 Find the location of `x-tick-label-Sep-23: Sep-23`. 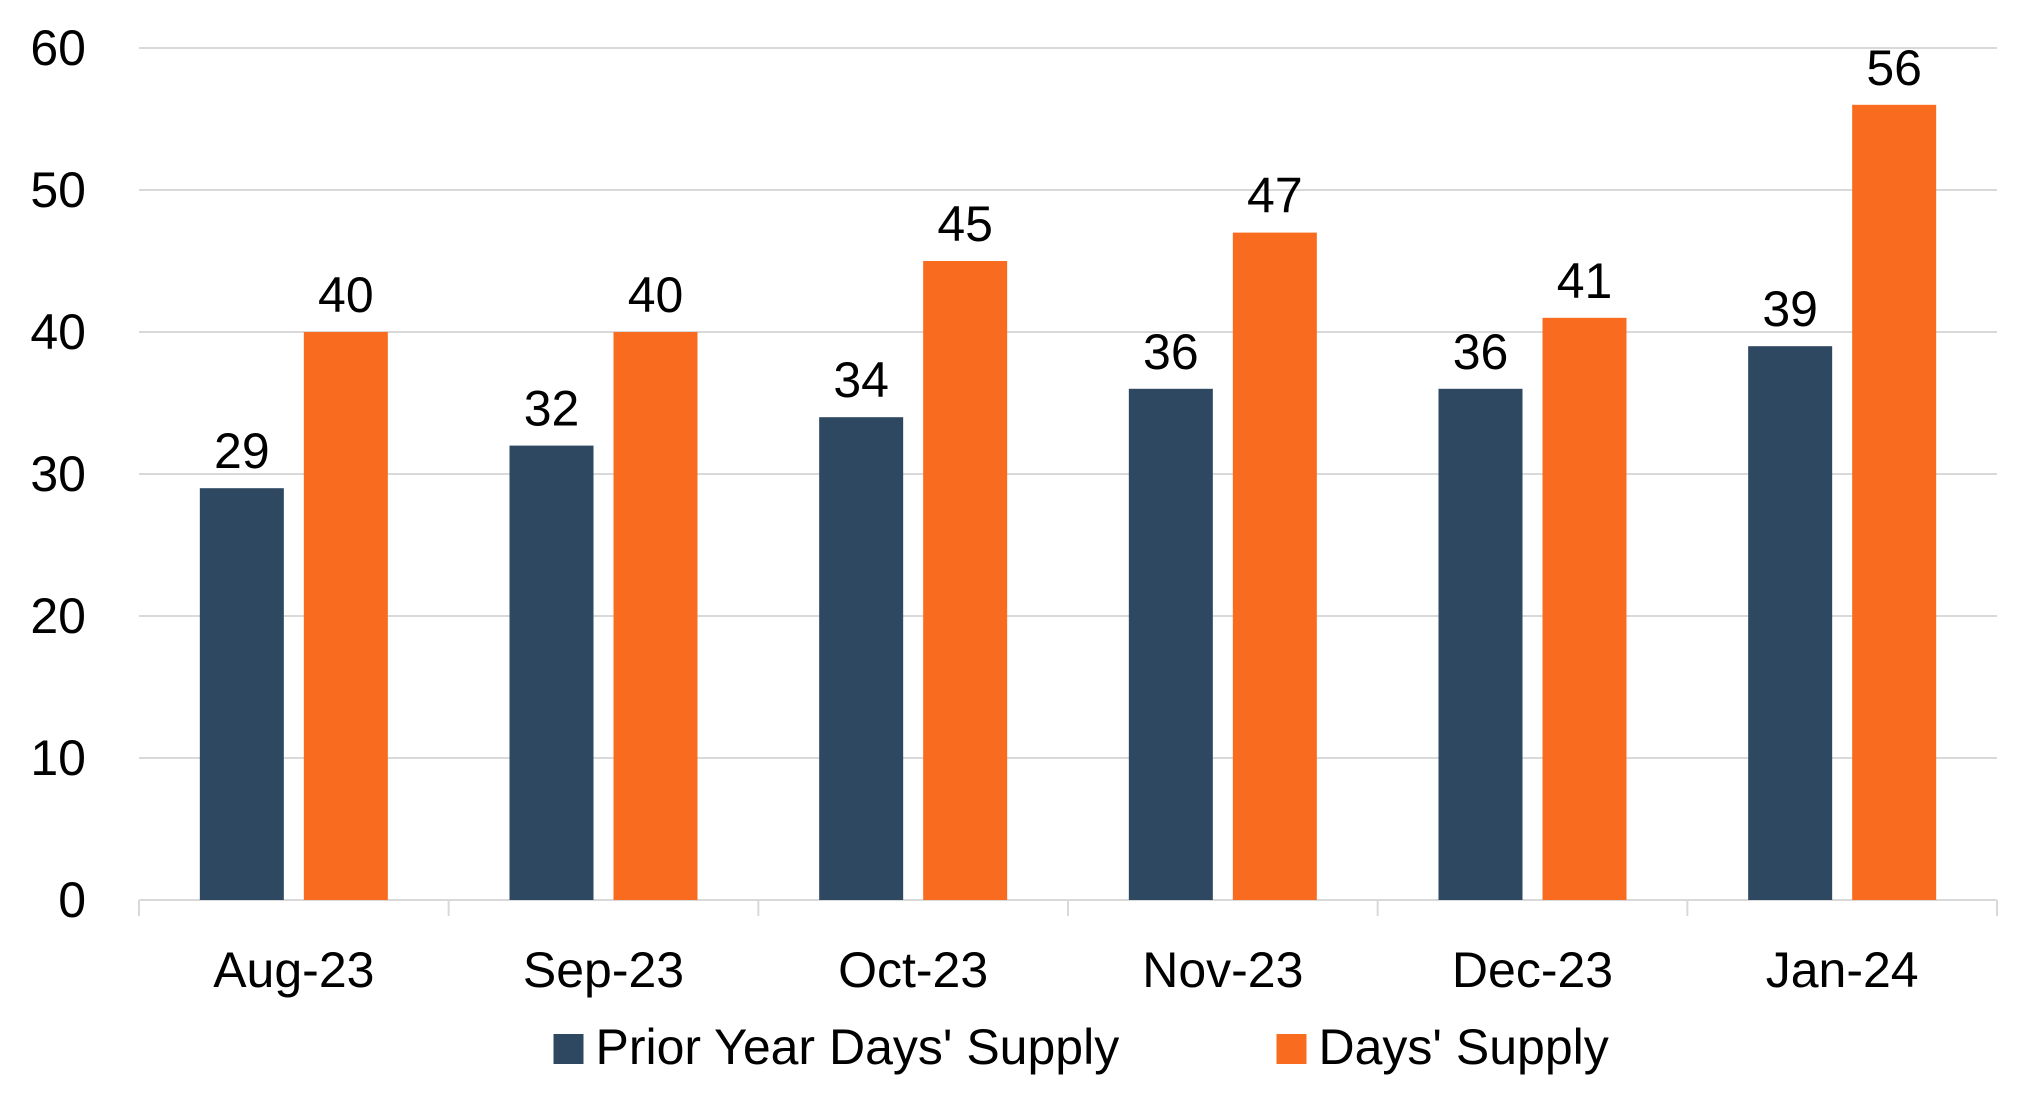

x-tick-label-Sep-23: Sep-23 is located at coordinates (603, 970).